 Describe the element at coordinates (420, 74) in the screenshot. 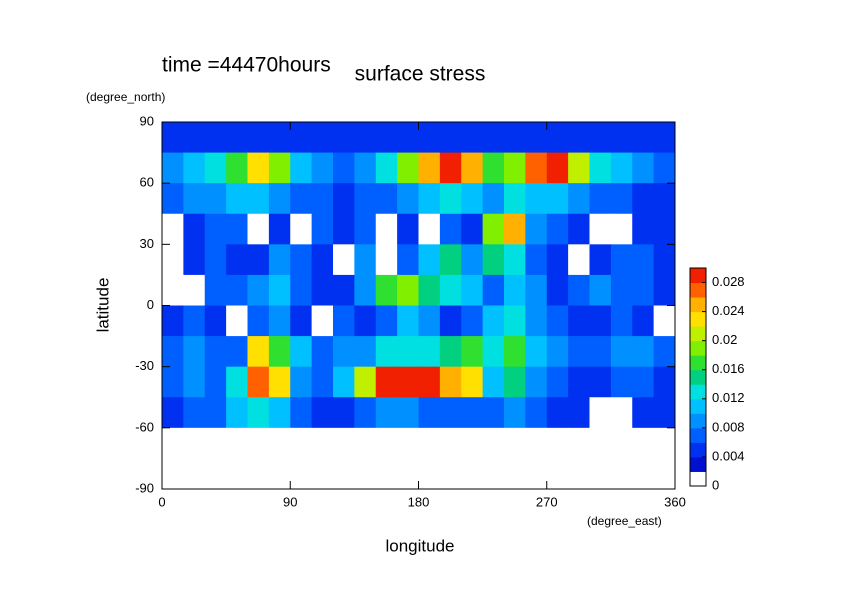

I see `chart-title: surface stress` at that location.